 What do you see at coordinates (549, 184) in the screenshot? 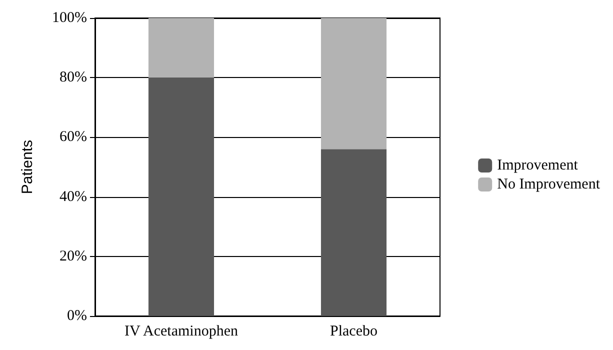
I see `legend-label: No Improvement` at bounding box center [549, 184].